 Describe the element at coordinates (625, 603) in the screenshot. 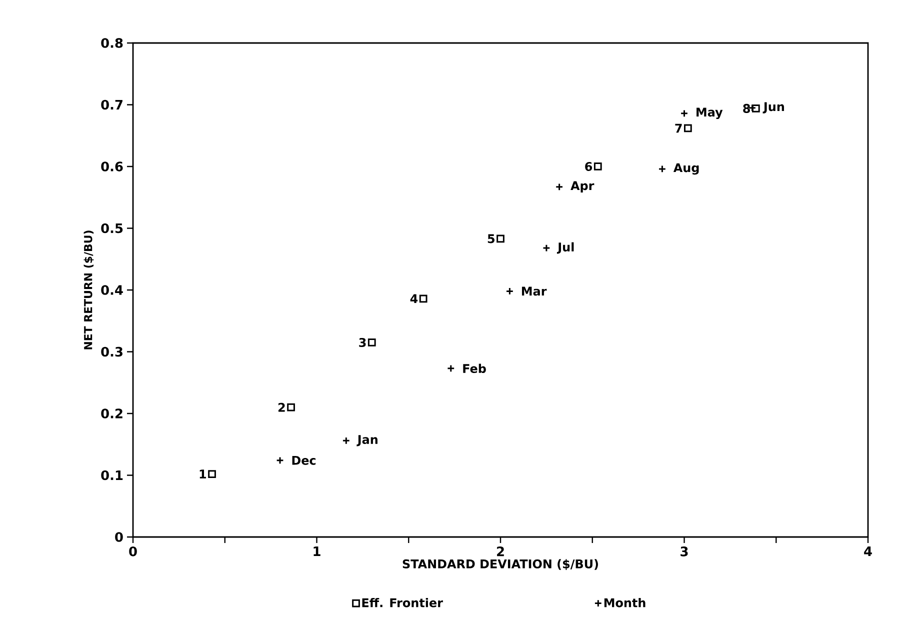

I see `legend-label: Month` at that location.